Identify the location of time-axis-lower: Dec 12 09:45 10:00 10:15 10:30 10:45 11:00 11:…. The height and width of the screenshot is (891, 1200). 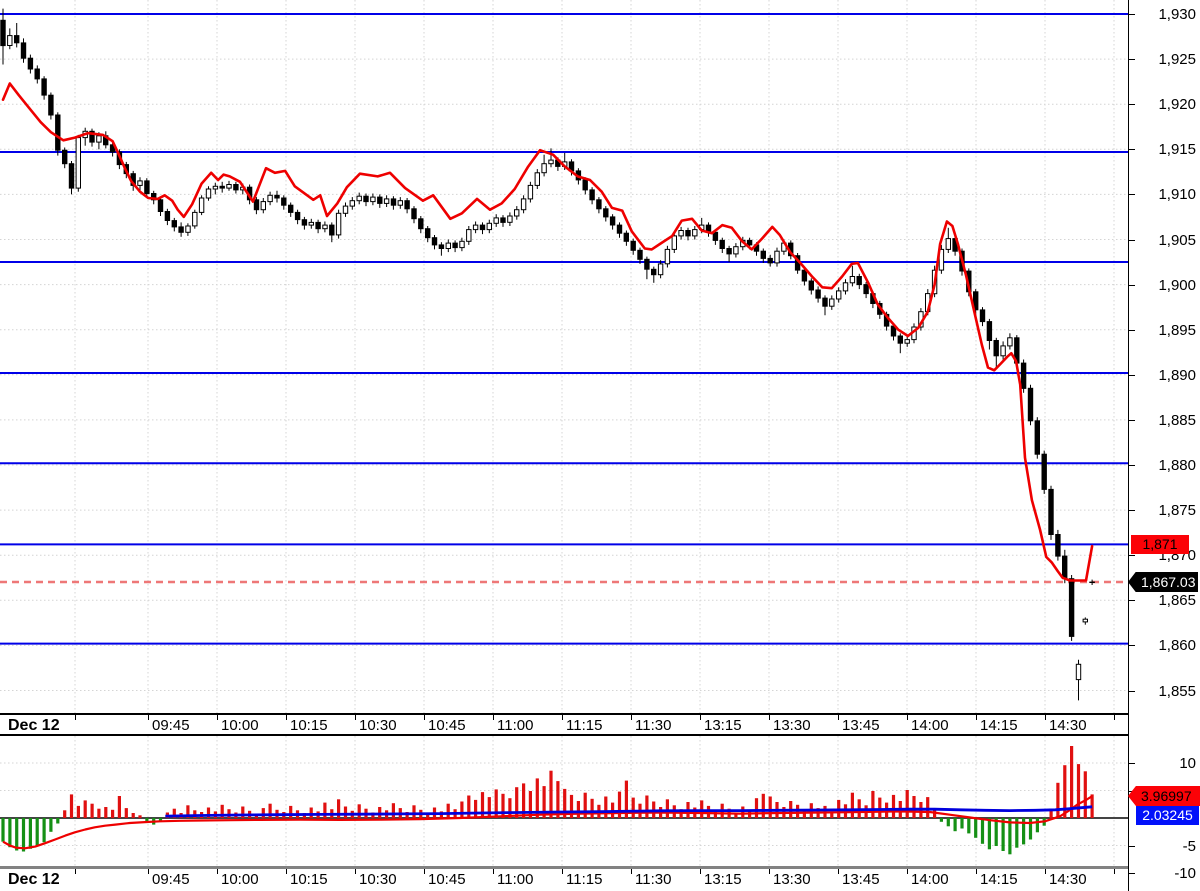
(564, 878).